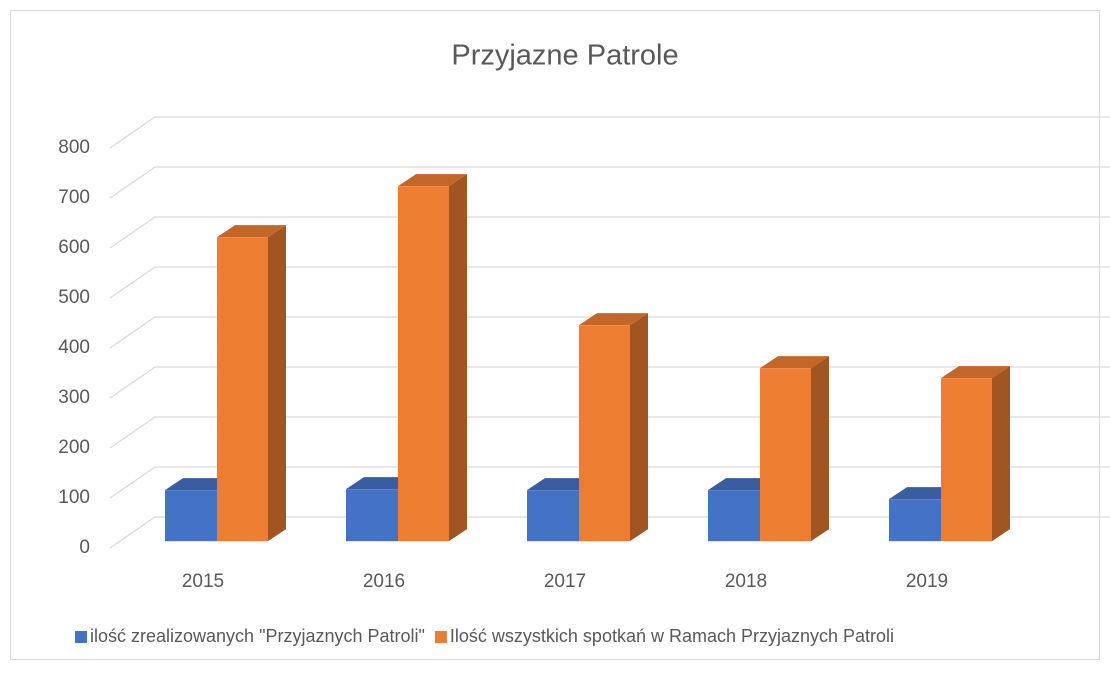  What do you see at coordinates (74, 447) in the screenshot?
I see `y-tick-label: 200` at bounding box center [74, 447].